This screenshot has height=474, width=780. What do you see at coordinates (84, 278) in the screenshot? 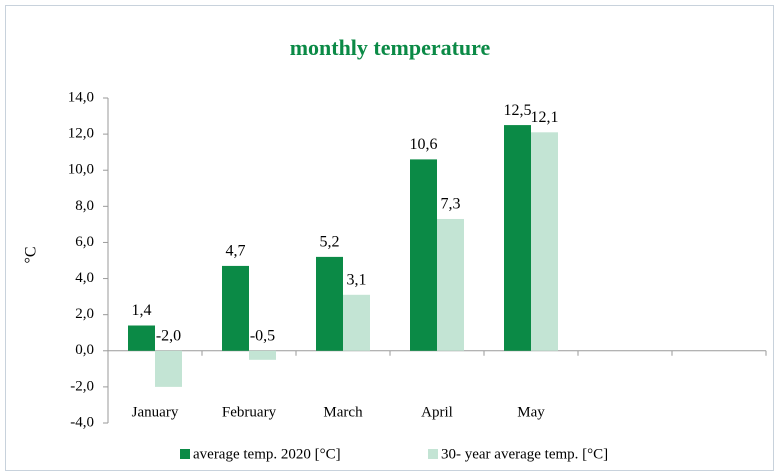
I see `y-tick-label: 4,0` at bounding box center [84, 278].